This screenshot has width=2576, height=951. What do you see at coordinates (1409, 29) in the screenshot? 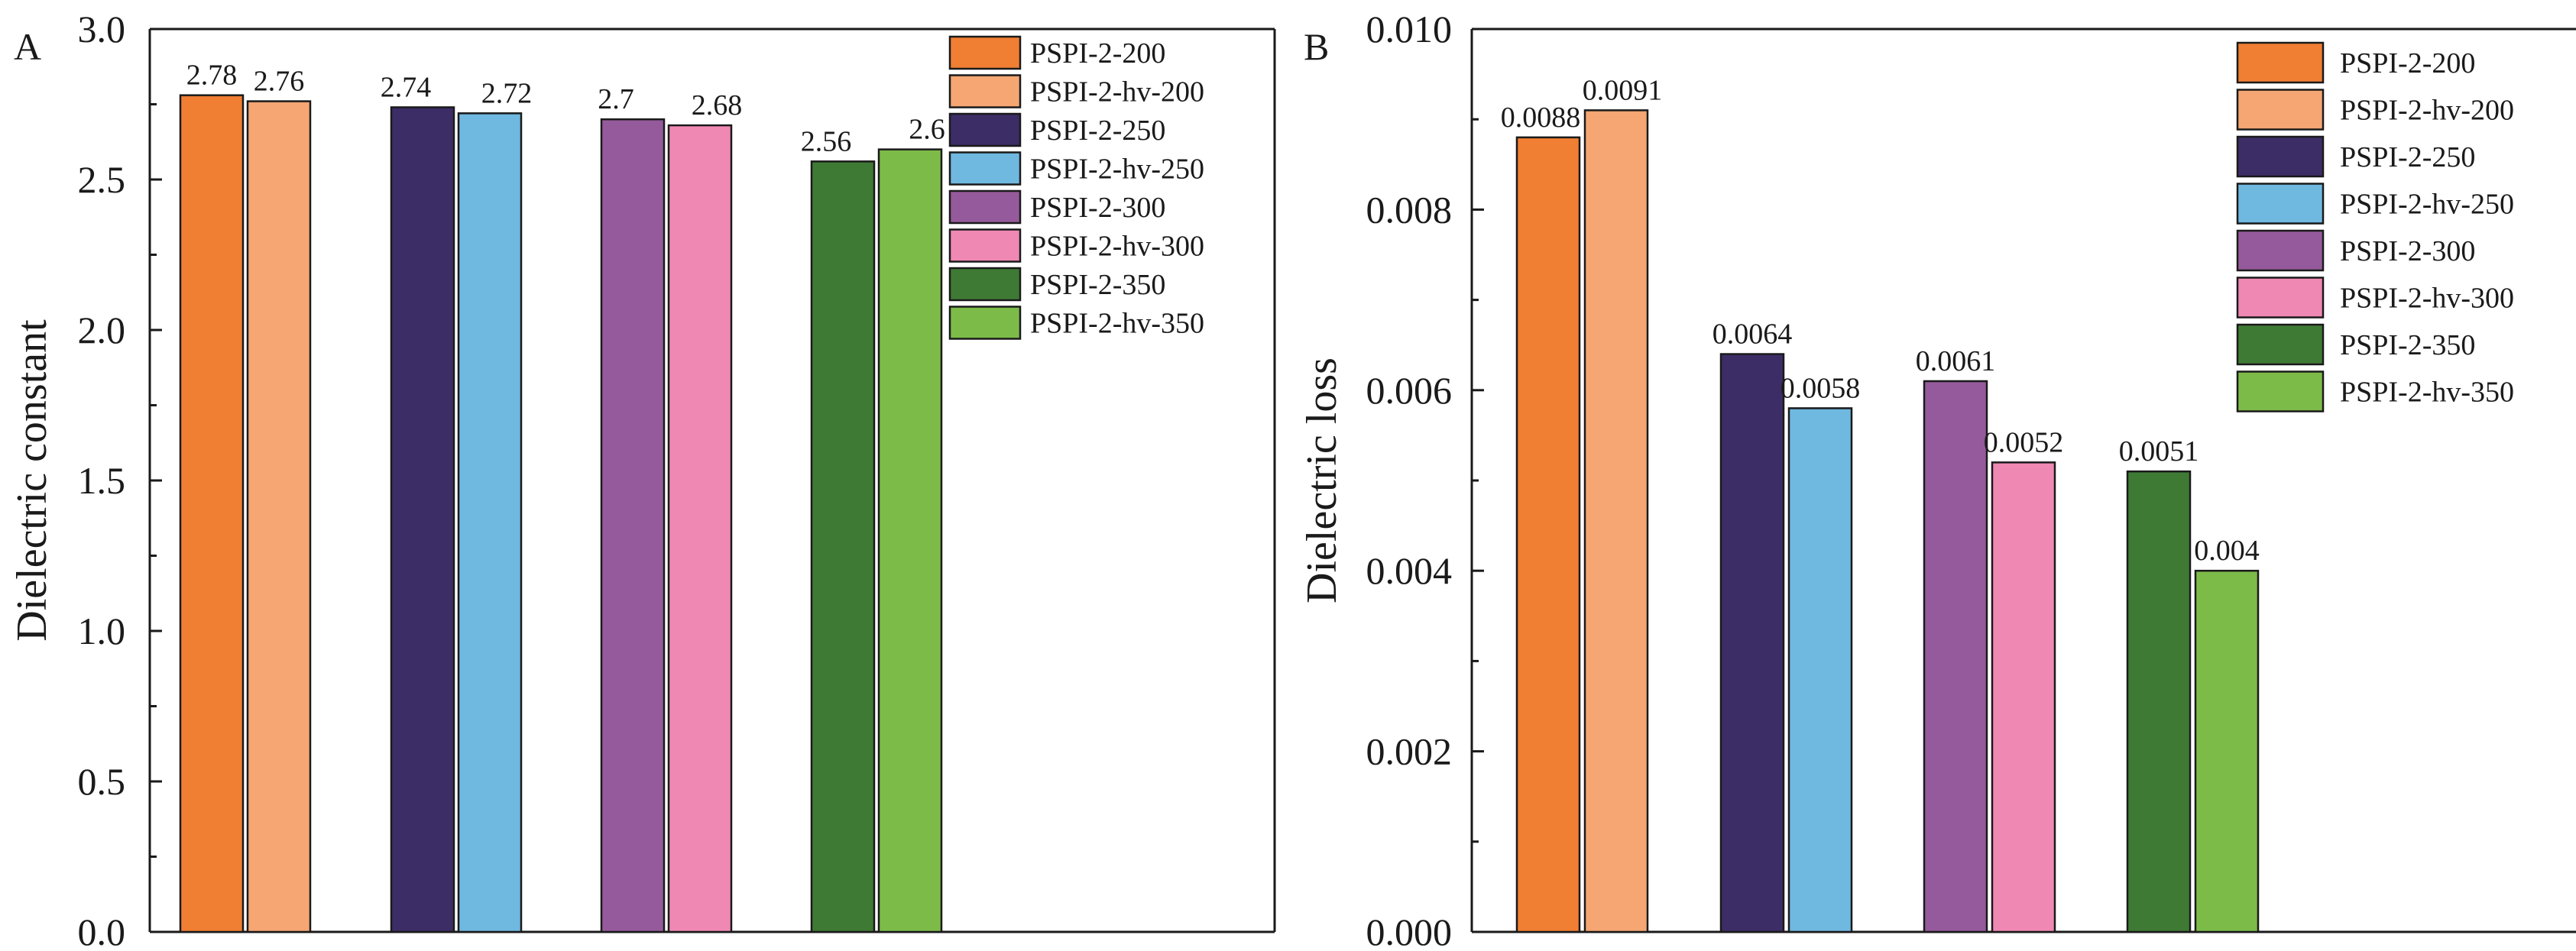
I see `y-tick-label: 0.010` at bounding box center [1409, 29].